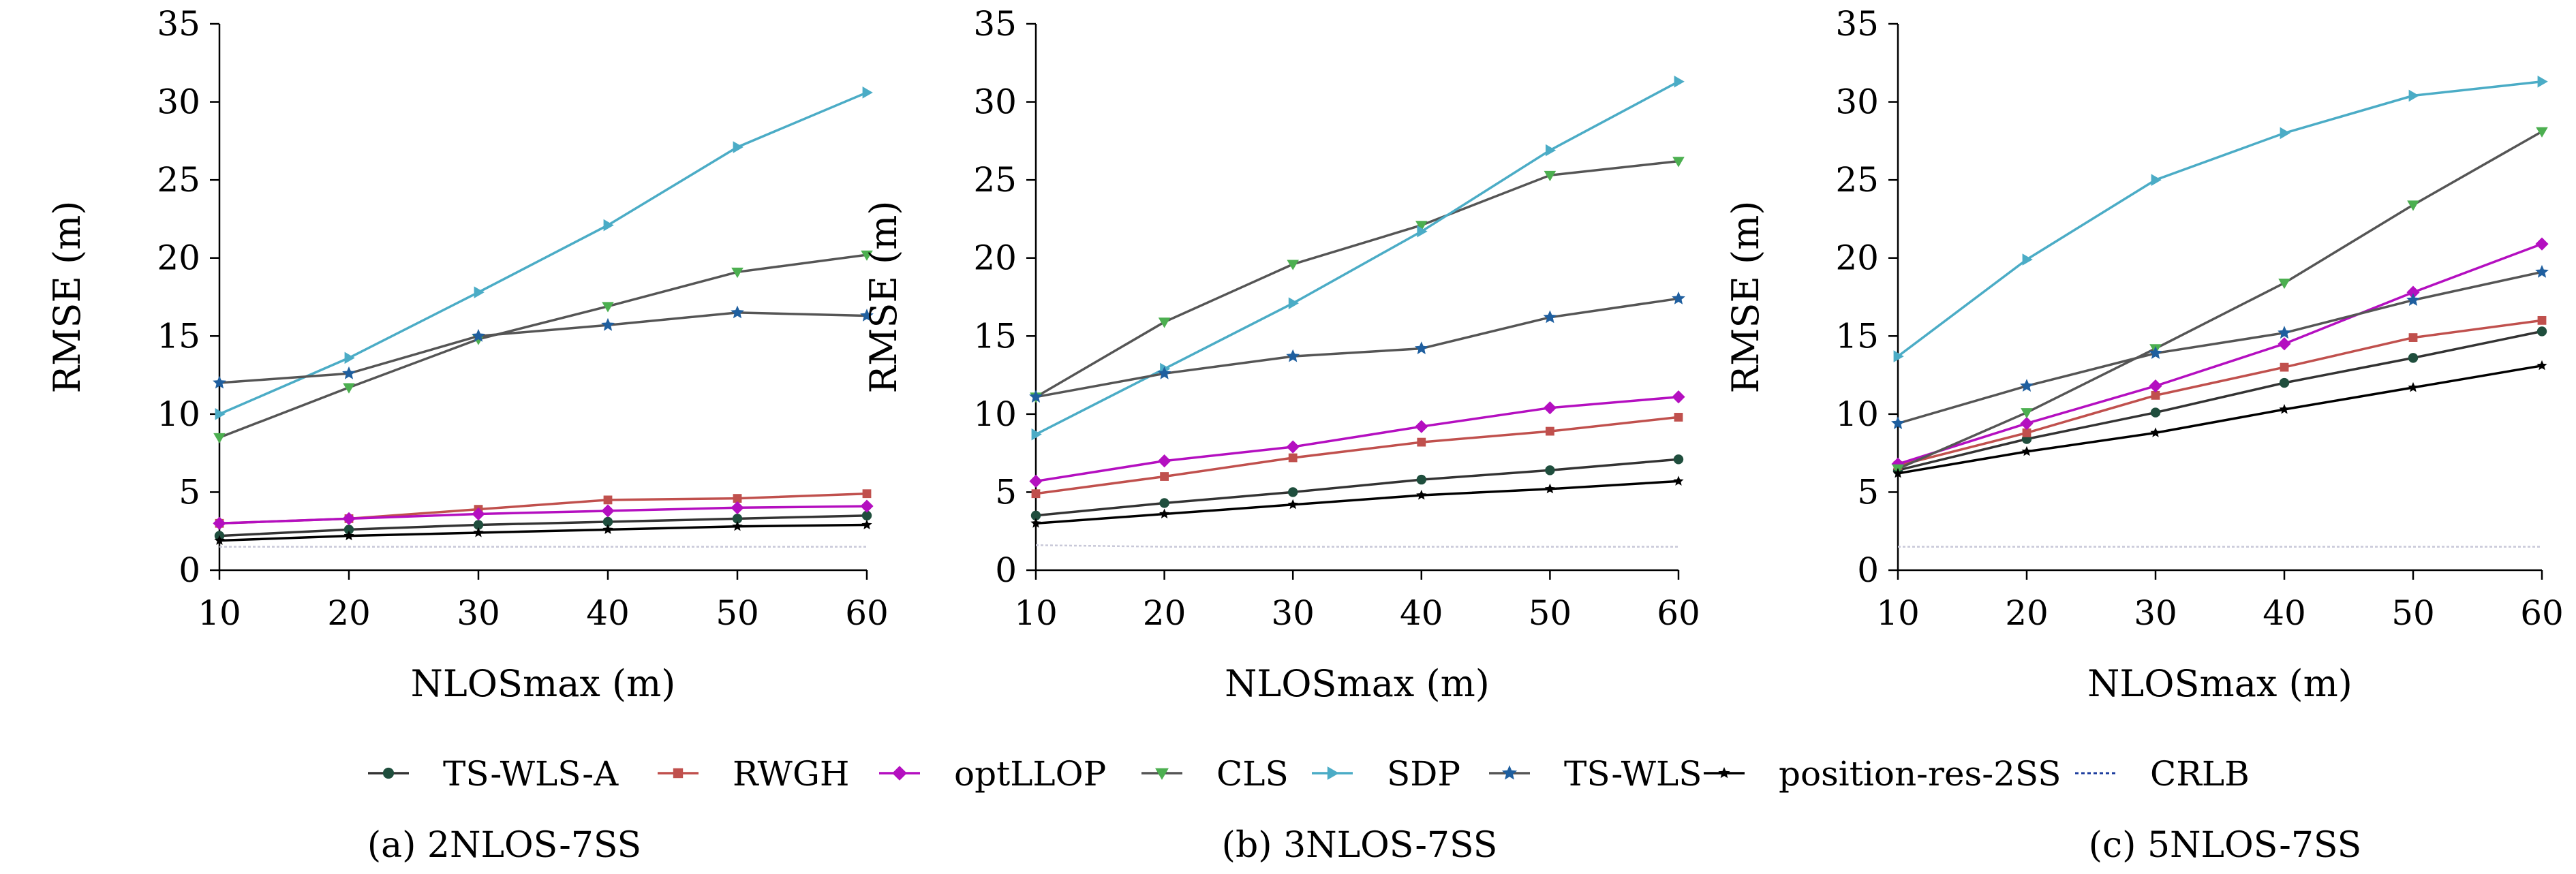  What do you see at coordinates (791, 774) in the screenshot?
I see `legend-label: RWGH` at bounding box center [791, 774].